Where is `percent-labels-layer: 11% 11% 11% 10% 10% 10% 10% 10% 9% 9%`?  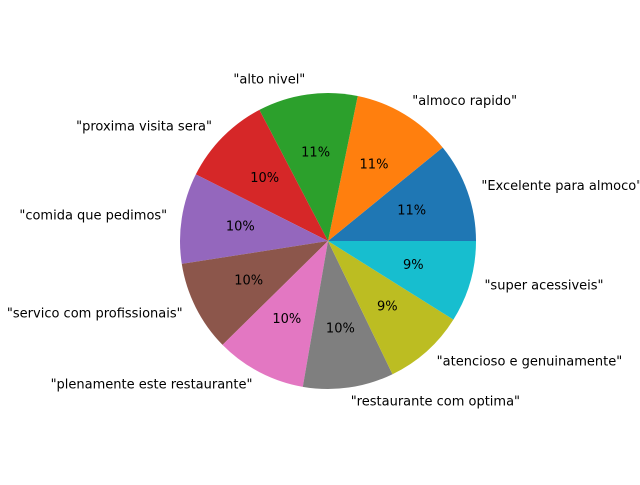
percent-labels-layer: 11% 11% 11% 10% 10% 10% 10% 10% 9% 9% is located at coordinates (326, 241).